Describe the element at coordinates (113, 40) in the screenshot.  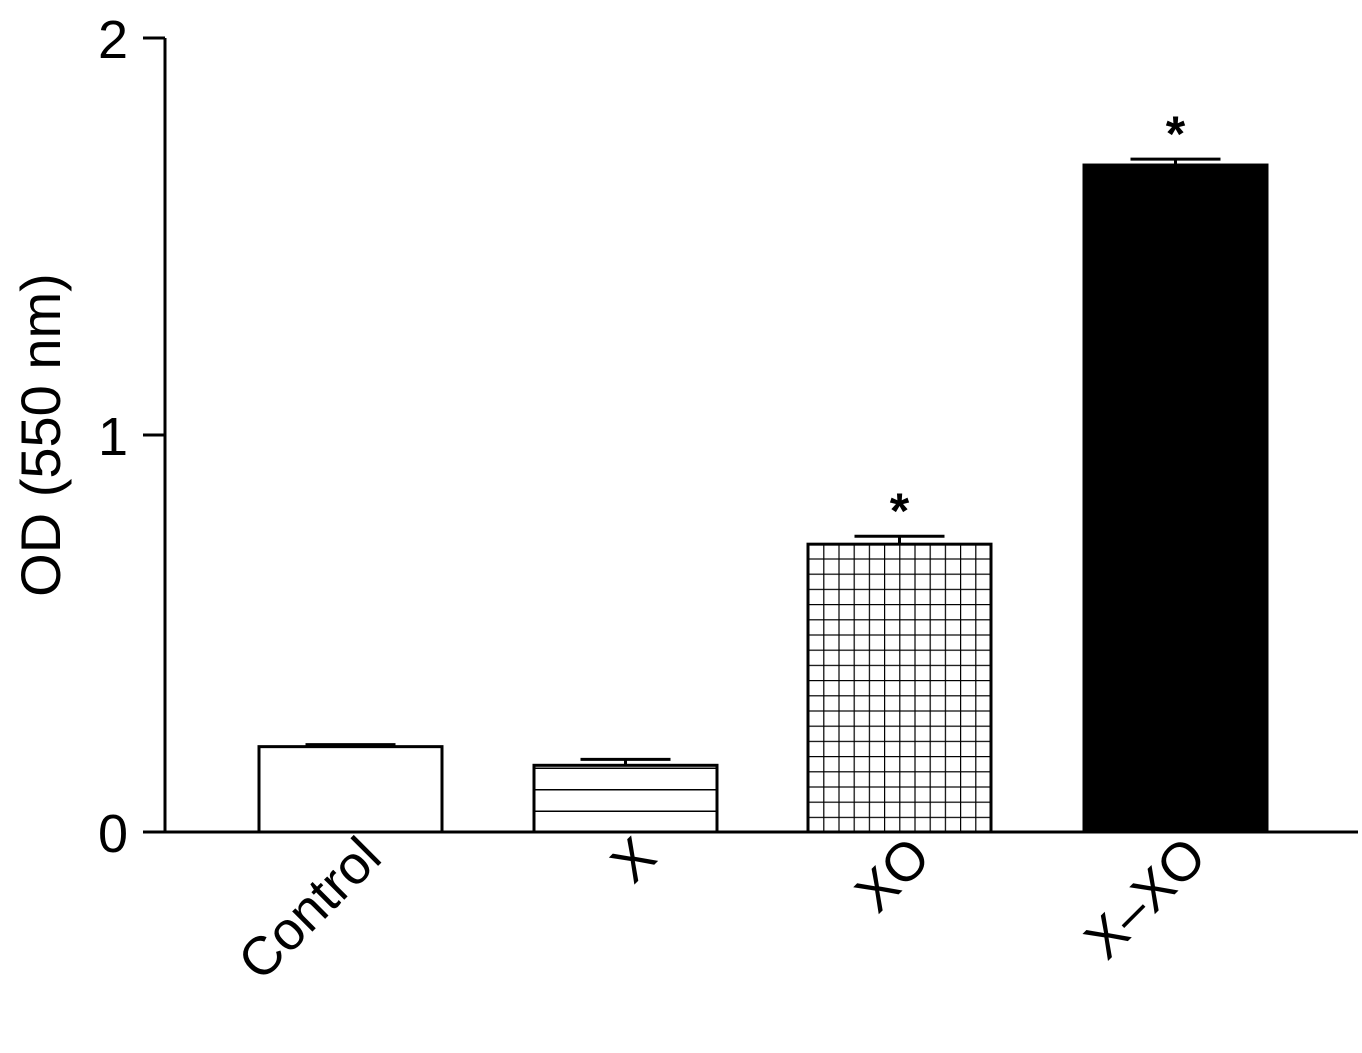
I see `y-tick-label: 2` at that location.